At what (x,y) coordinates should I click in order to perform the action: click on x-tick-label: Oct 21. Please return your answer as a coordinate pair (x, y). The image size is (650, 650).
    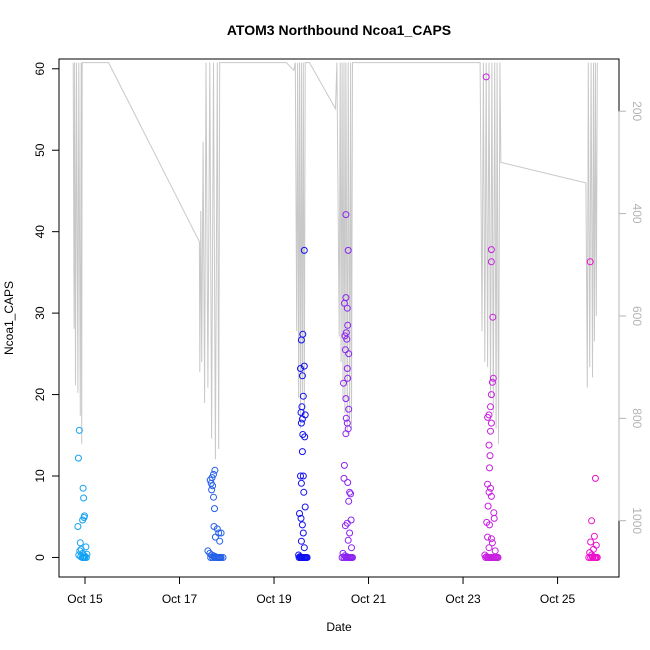
    Looking at the image, I should click on (369, 599).